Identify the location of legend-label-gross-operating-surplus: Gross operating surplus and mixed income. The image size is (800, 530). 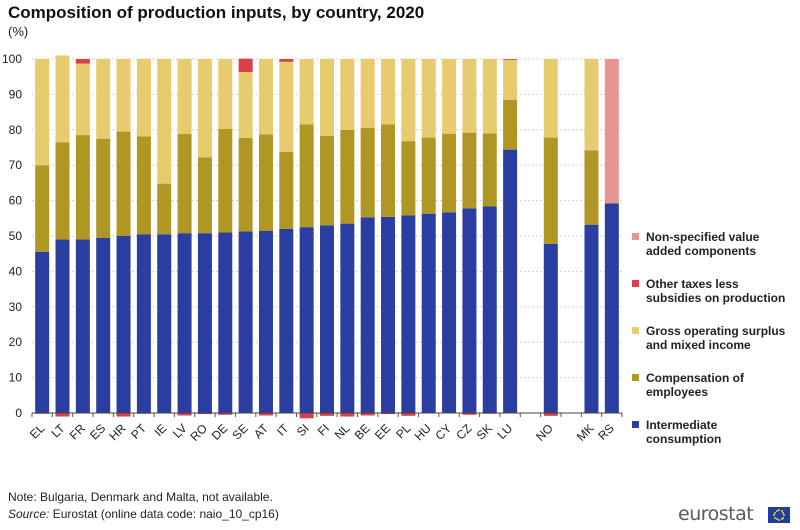
(716, 338).